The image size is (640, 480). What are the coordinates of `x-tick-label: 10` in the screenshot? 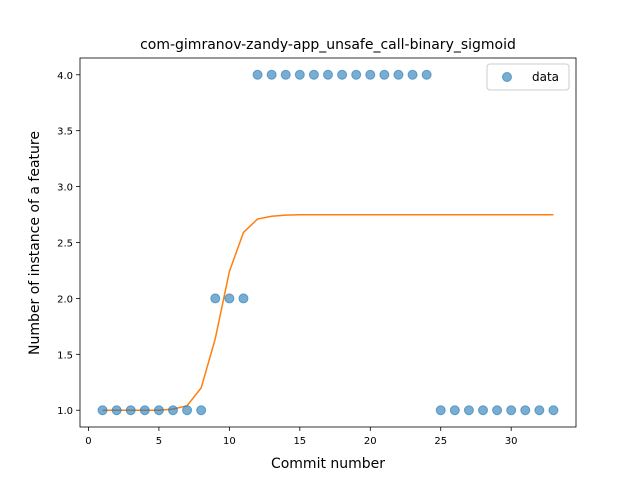 It's located at (229, 441).